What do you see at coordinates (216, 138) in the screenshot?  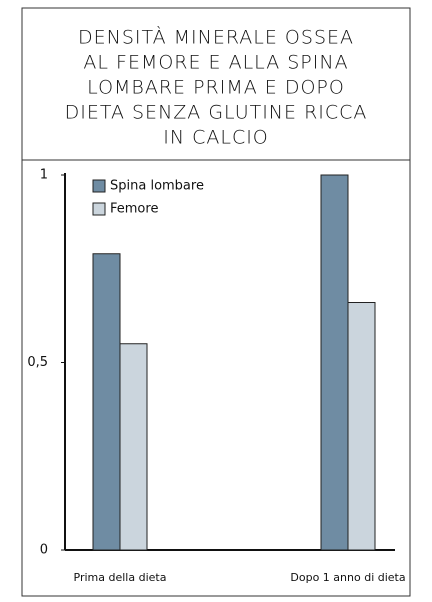 I see `chart-title: IN CALCIO` at bounding box center [216, 138].